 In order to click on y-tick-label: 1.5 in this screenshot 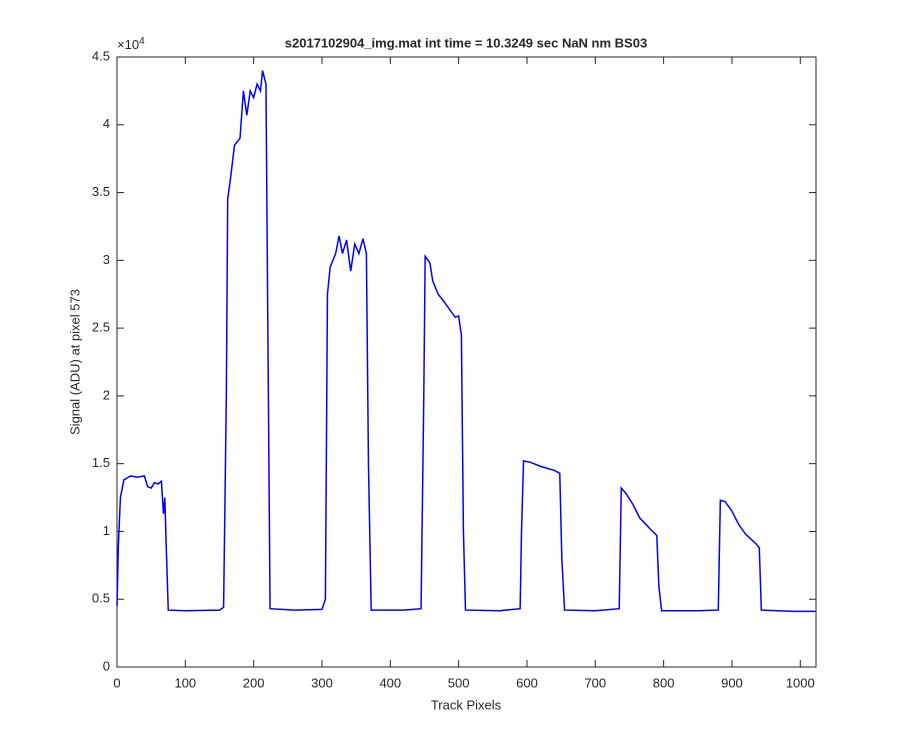, I will do `click(101, 462)`.